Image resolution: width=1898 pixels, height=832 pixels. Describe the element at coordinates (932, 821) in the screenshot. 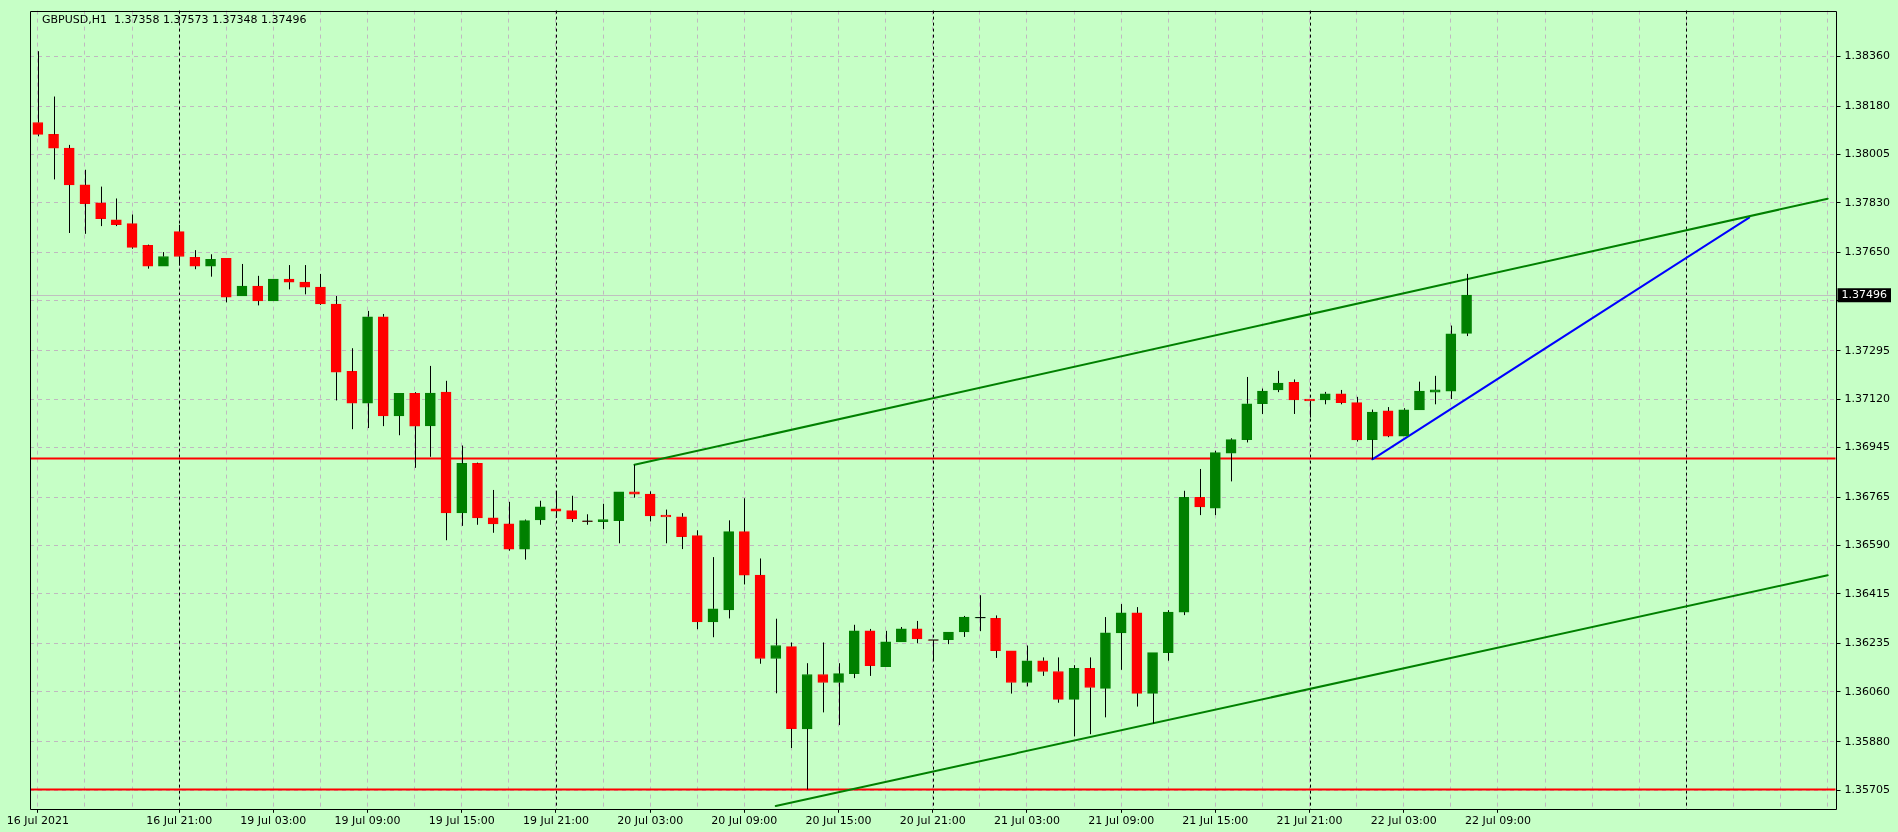

I see `x-tick-label: 20 Jul 21:00` at that location.